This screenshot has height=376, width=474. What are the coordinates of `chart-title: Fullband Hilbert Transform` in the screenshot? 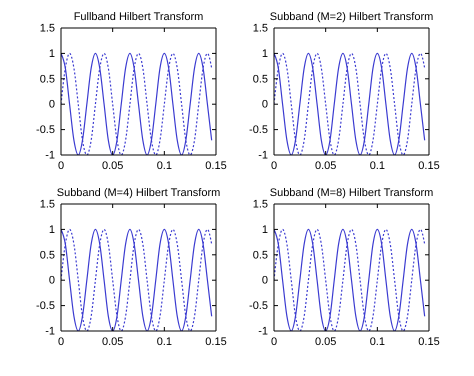 It's located at (139, 17).